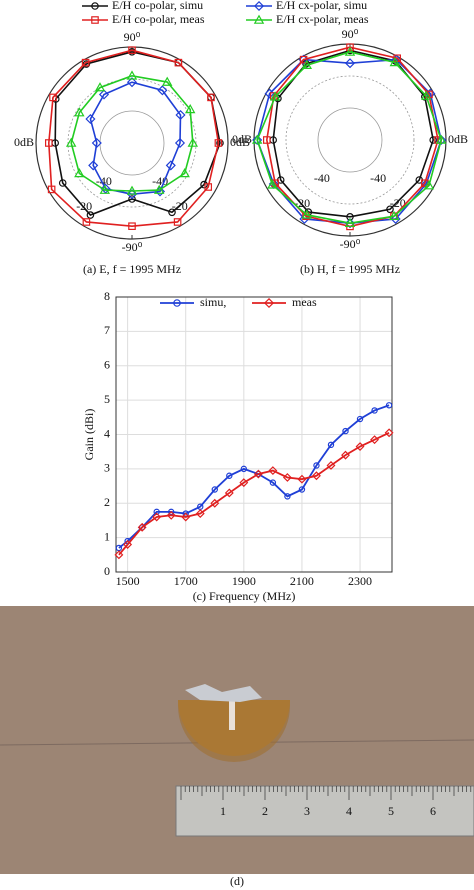 The height and width of the screenshot is (890, 474). Describe the element at coordinates (244, 596) in the screenshot. I see `x-axis-label: (c) Frequency (MHz)` at that location.